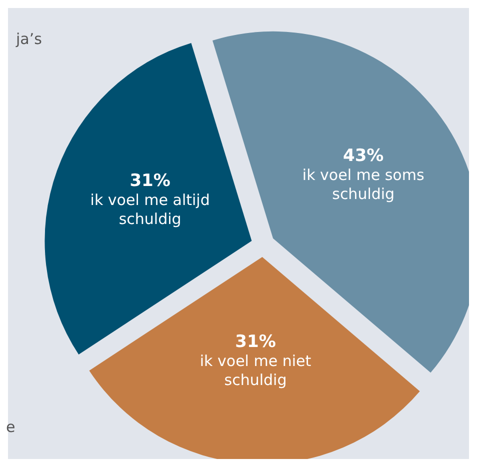  I want to click on slice-label: ik voel me niet schuldig, so click(256, 370).